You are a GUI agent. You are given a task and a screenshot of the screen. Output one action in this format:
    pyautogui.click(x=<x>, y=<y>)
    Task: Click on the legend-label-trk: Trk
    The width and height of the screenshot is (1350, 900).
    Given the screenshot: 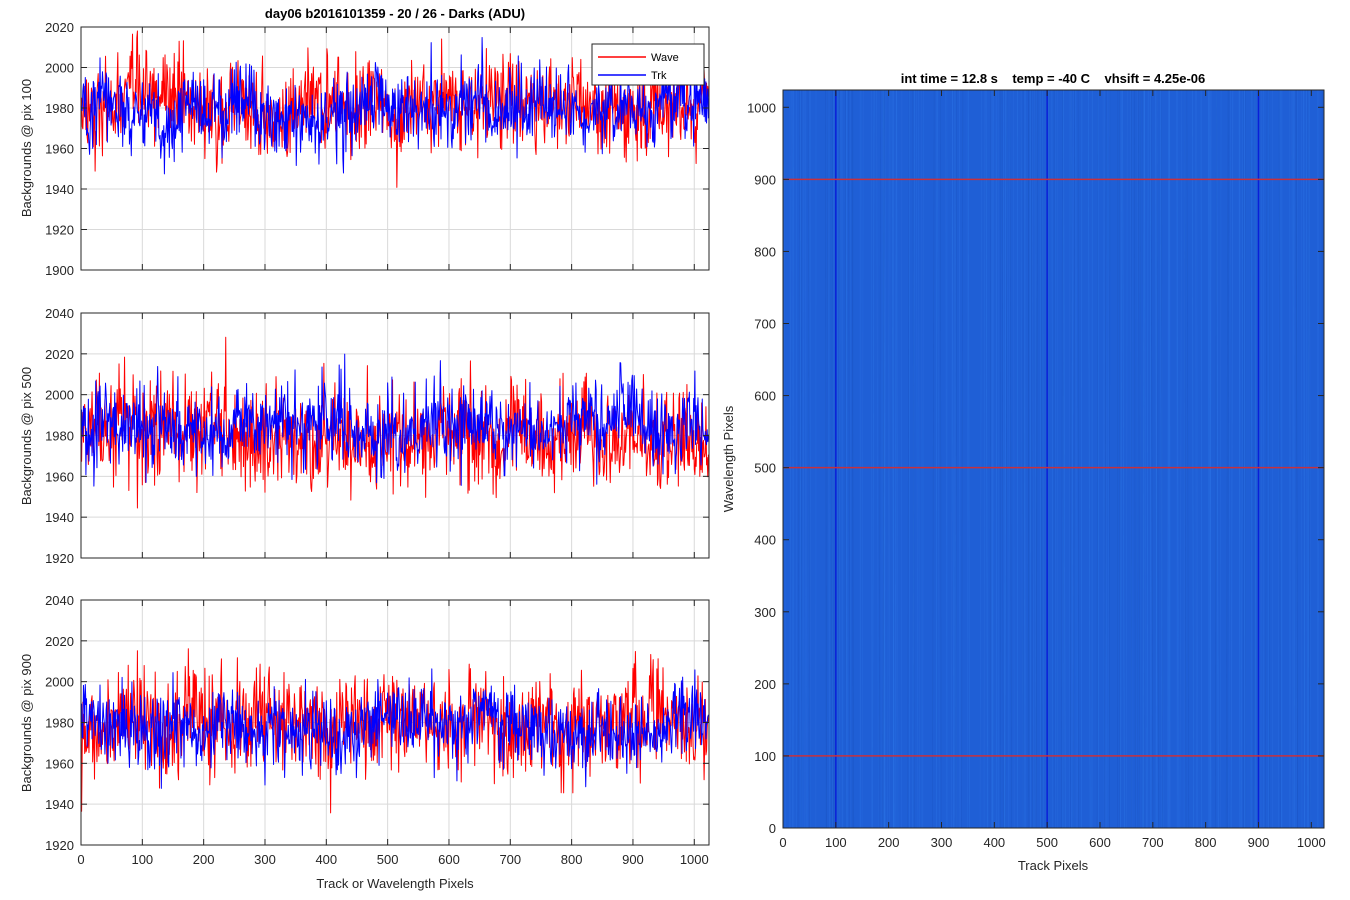 What is the action you would take?
    pyautogui.click(x=659, y=76)
    